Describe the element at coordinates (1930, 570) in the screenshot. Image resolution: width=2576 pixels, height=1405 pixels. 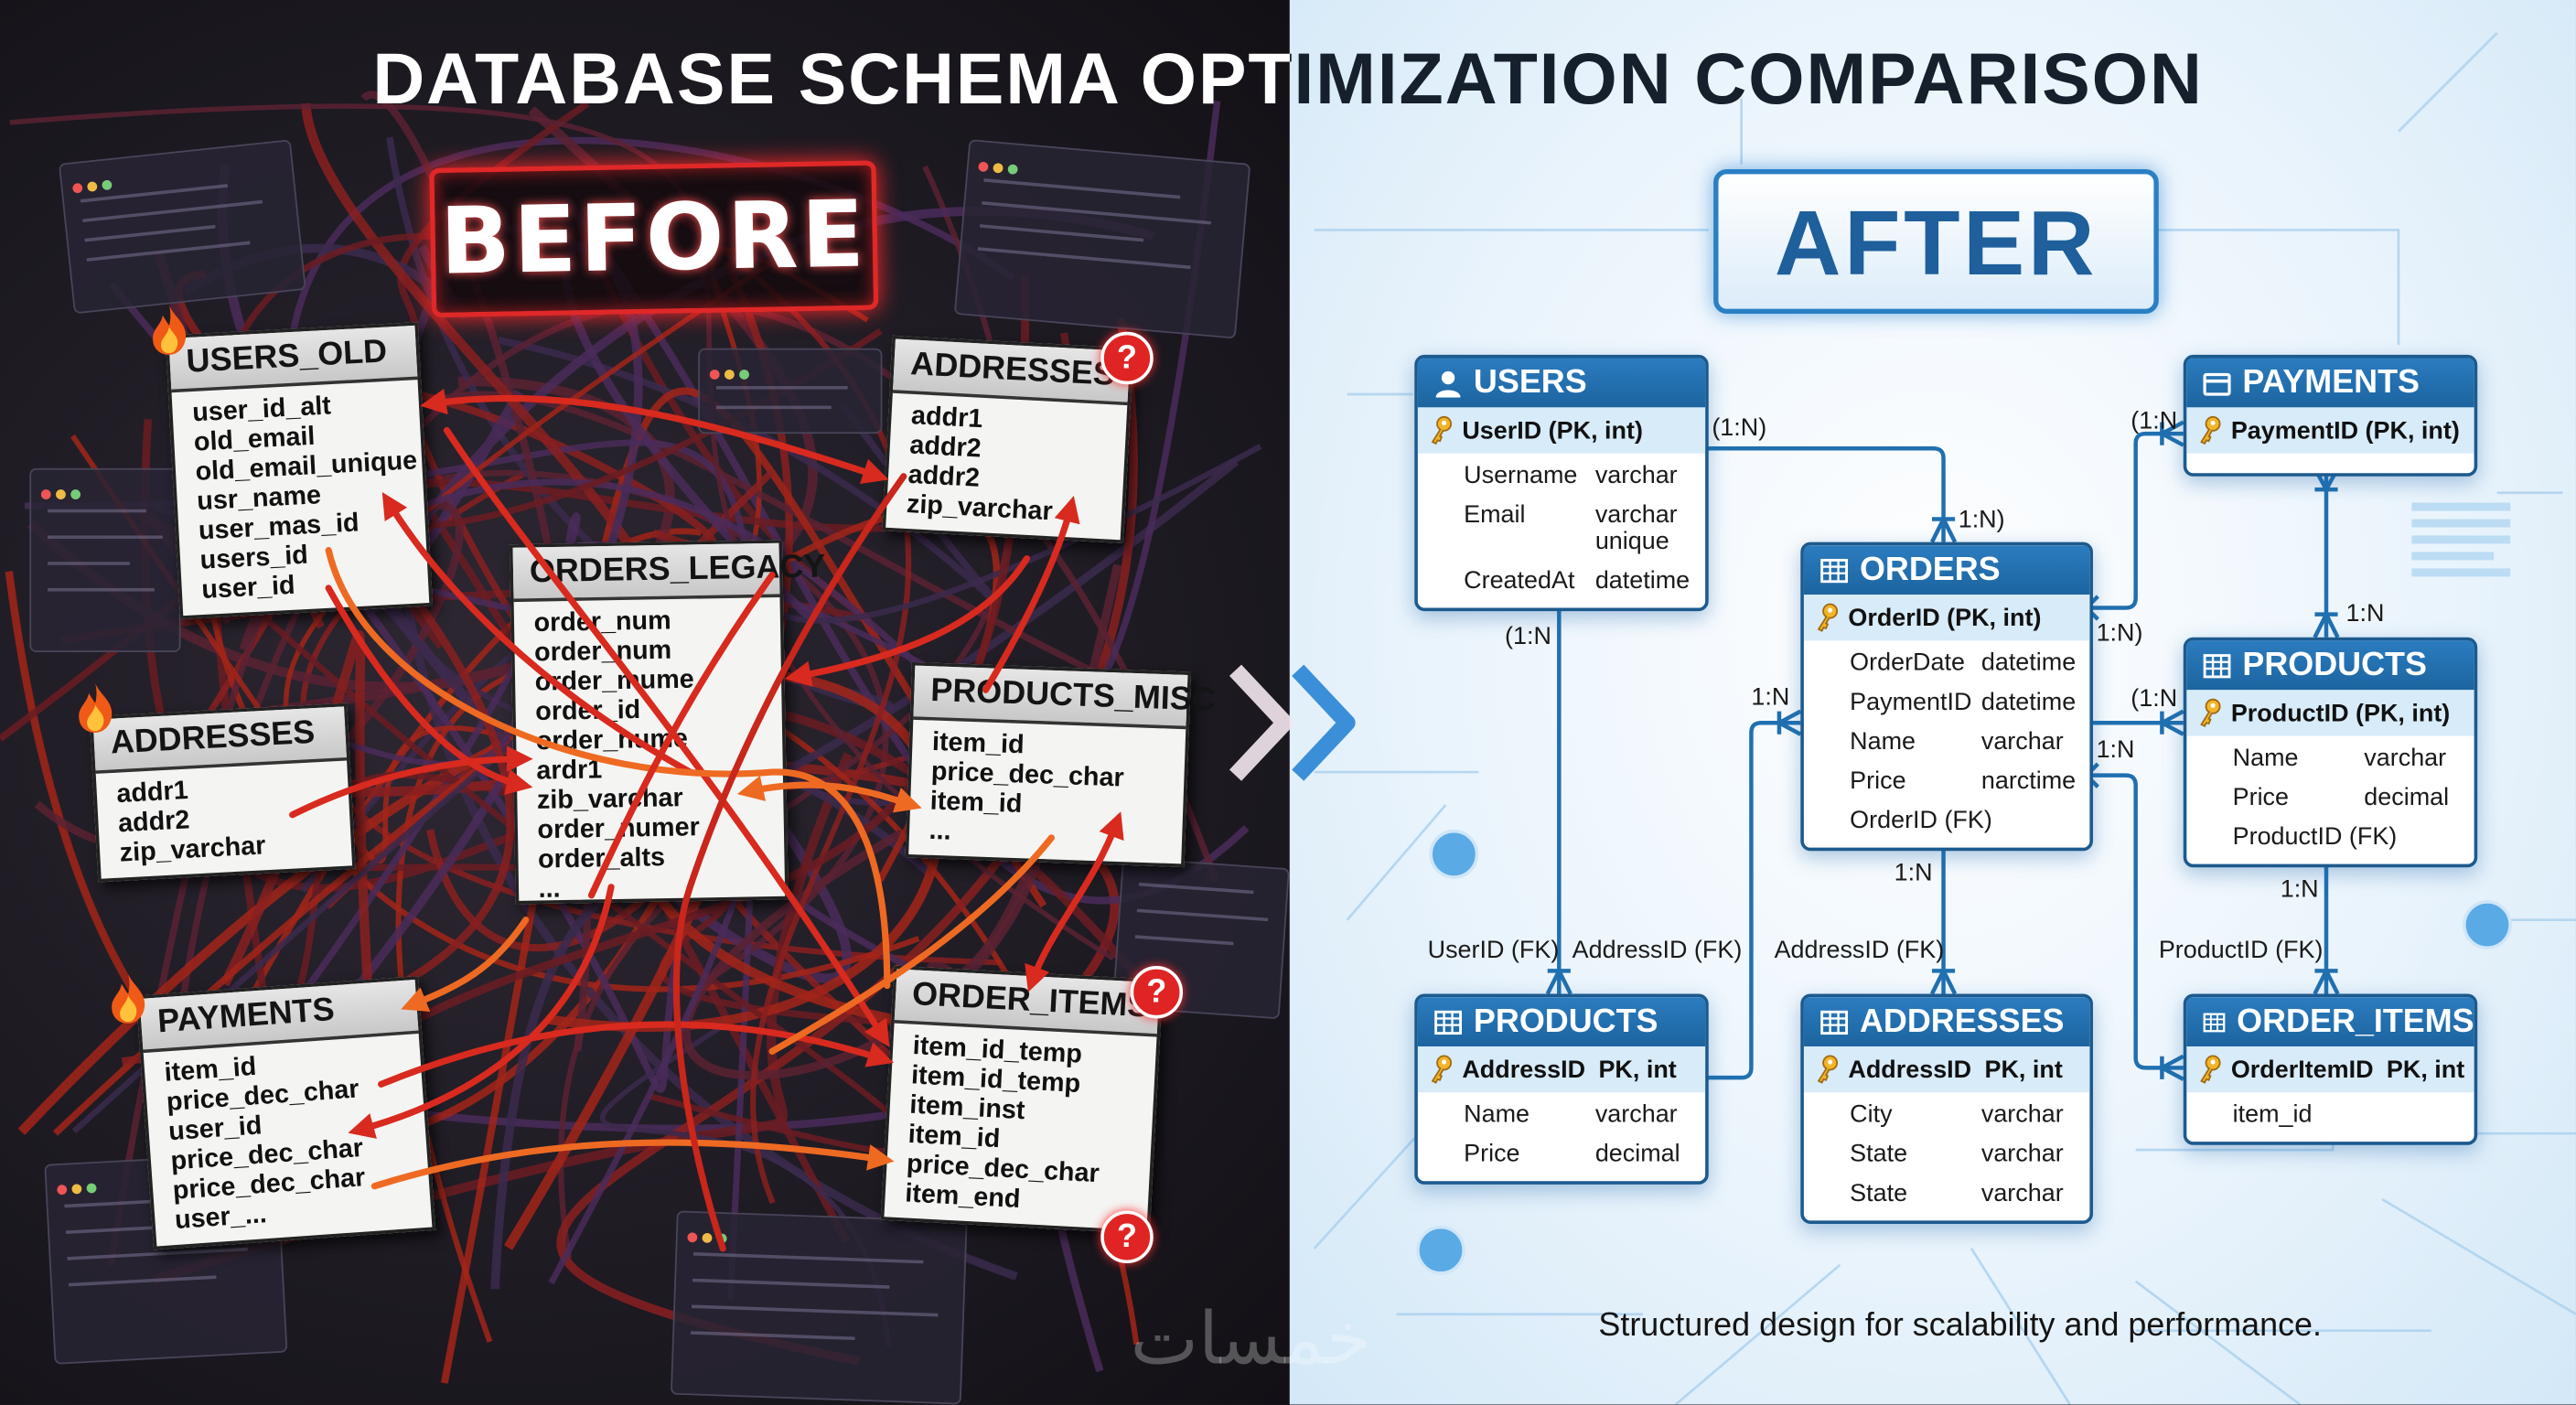
I see `table-name: ORDERS` at that location.